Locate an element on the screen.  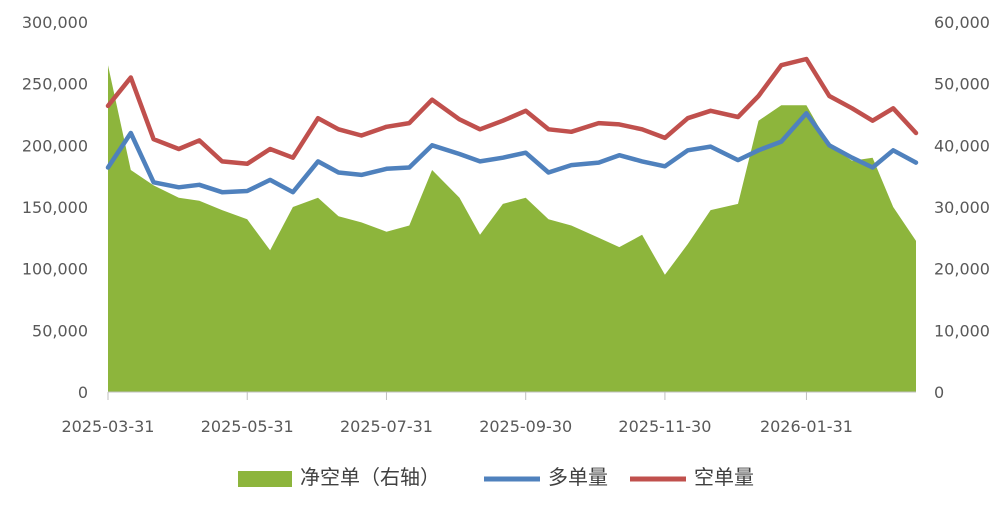
x-tick-label: 2025-03-31 is located at coordinates (108, 426).